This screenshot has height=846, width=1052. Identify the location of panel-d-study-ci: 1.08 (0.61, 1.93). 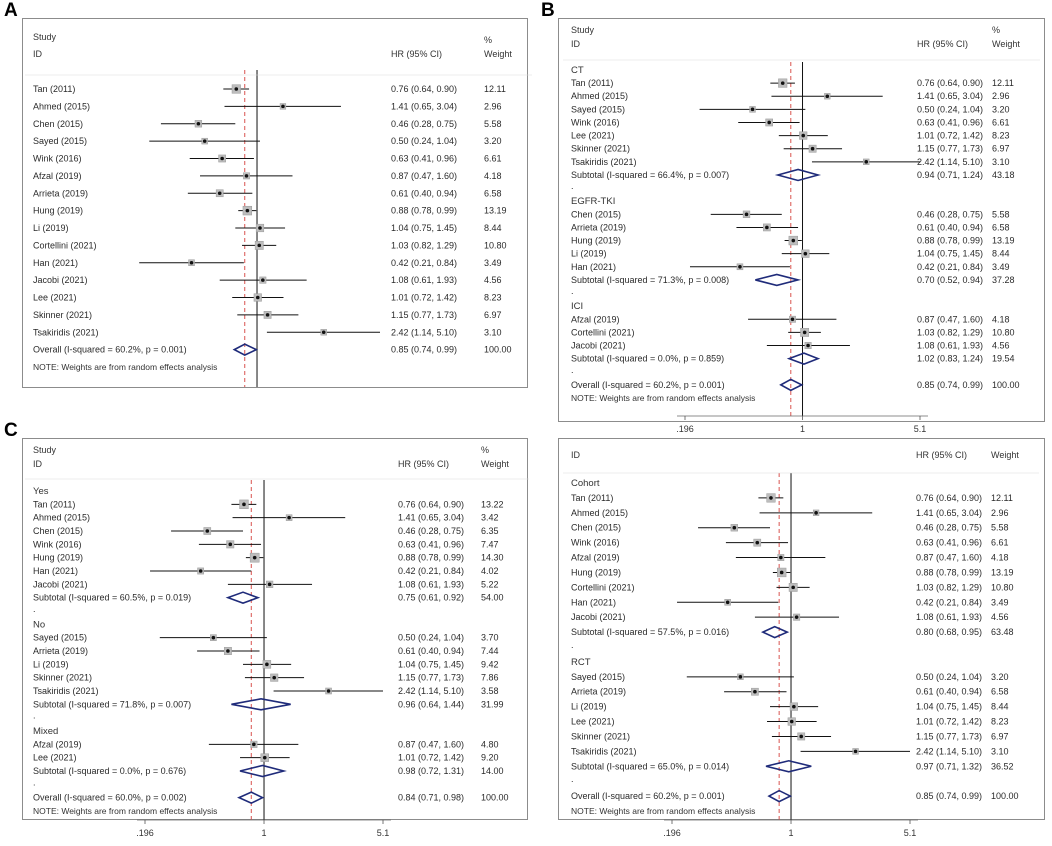
(949, 617).